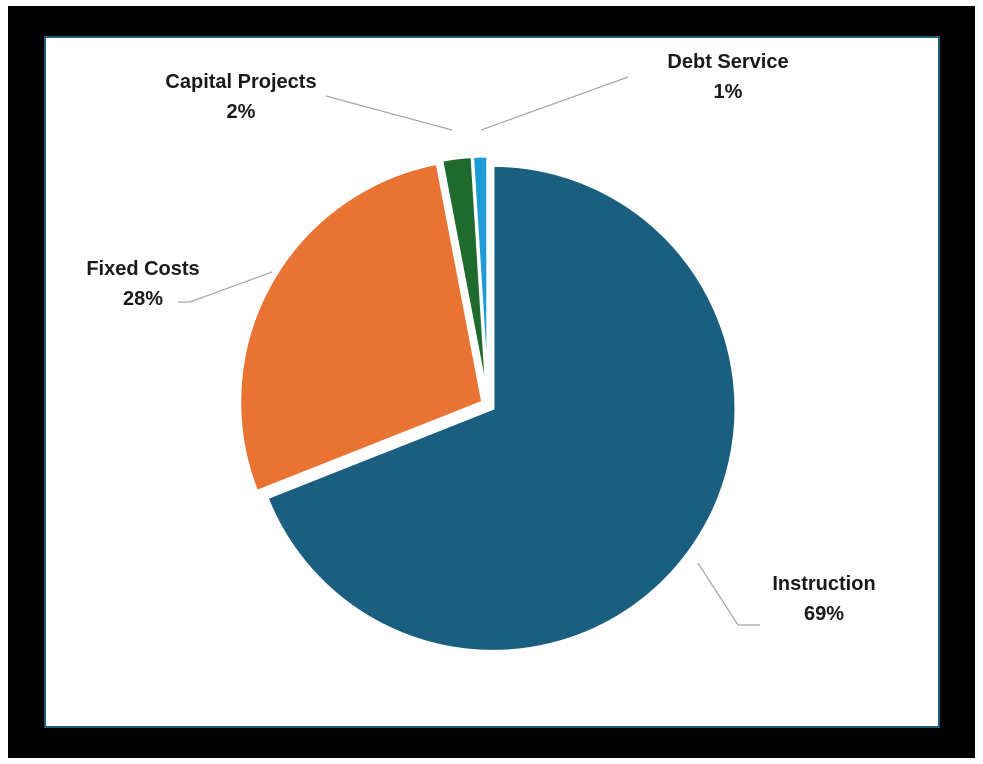  I want to click on leader-line-debt-service, so click(554, 103).